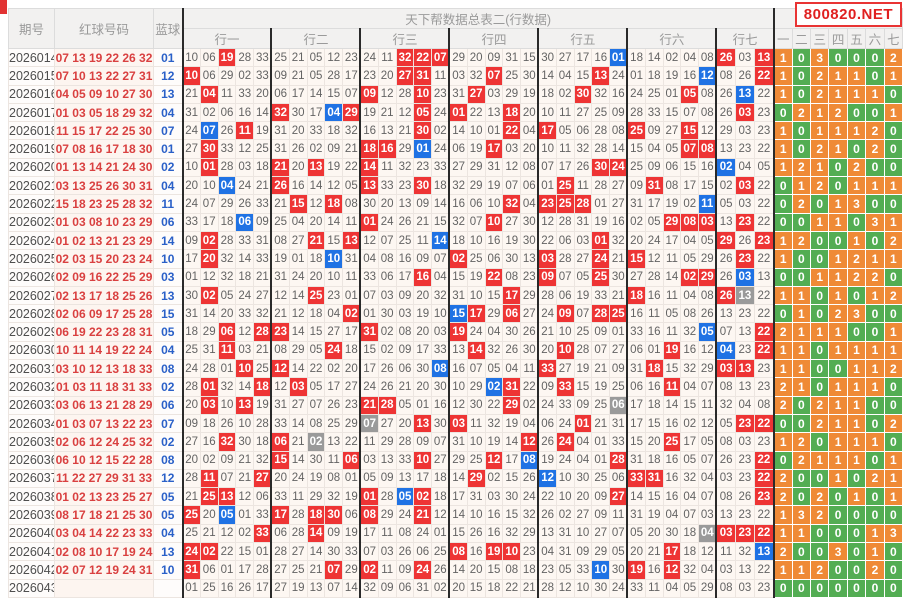 The image size is (903, 598). I want to click on header-count-3: 三, so click(820, 38).